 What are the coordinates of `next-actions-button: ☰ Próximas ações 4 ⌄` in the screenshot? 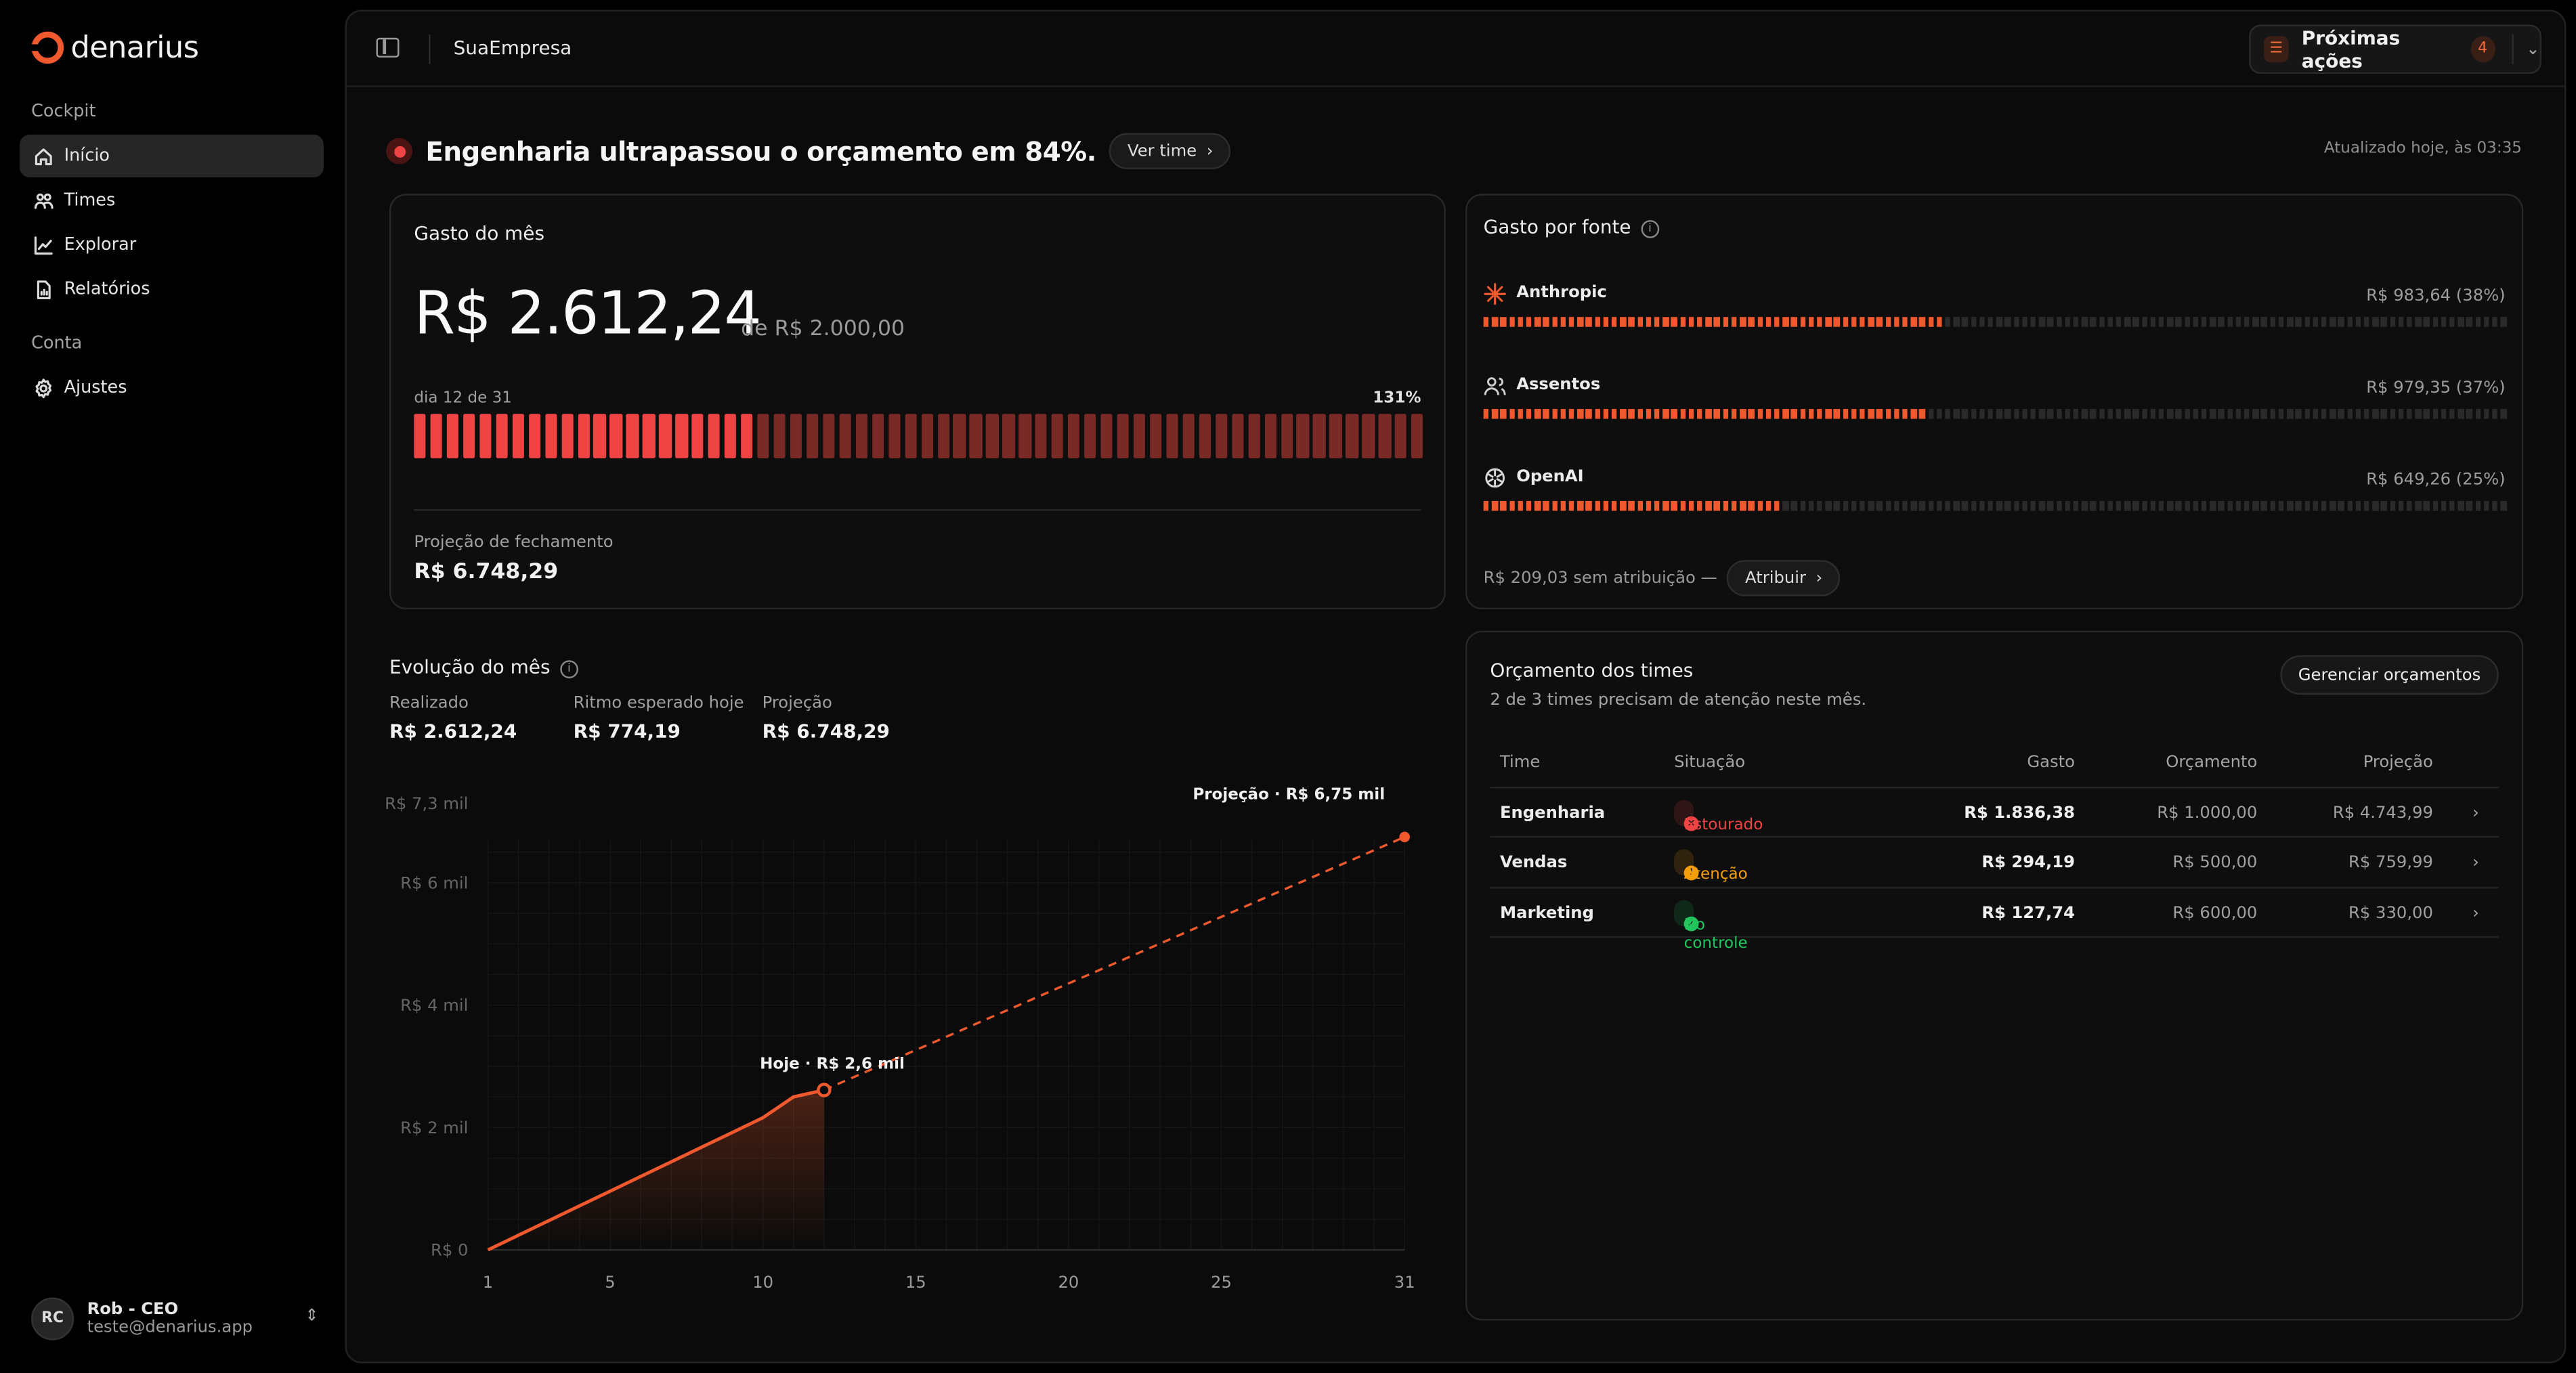 It's located at (2395, 49).